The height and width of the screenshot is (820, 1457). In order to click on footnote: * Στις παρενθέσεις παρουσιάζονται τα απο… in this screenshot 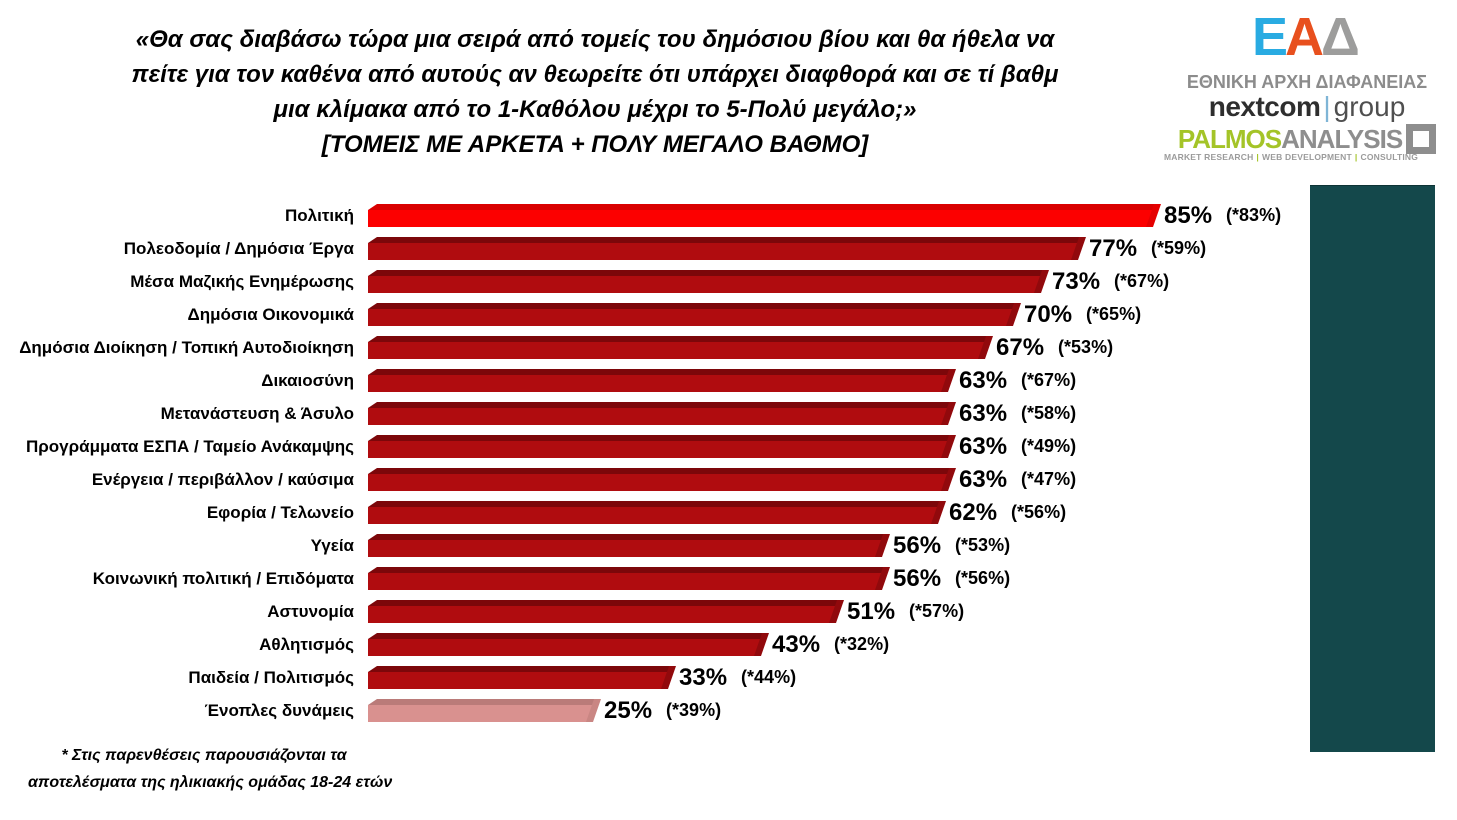, I will do `click(210, 769)`.